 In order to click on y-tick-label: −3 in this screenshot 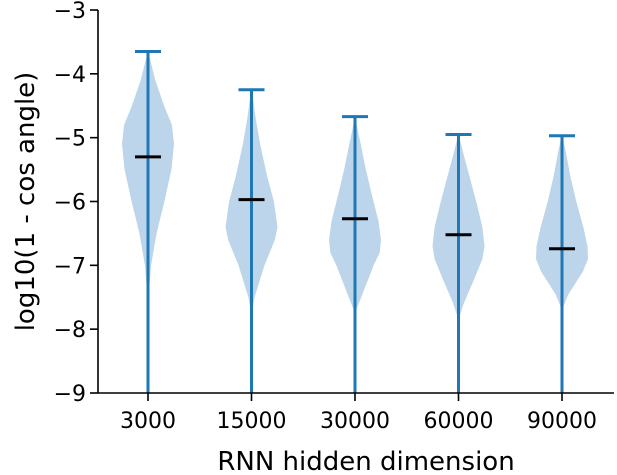, I will do `click(70, 12)`.